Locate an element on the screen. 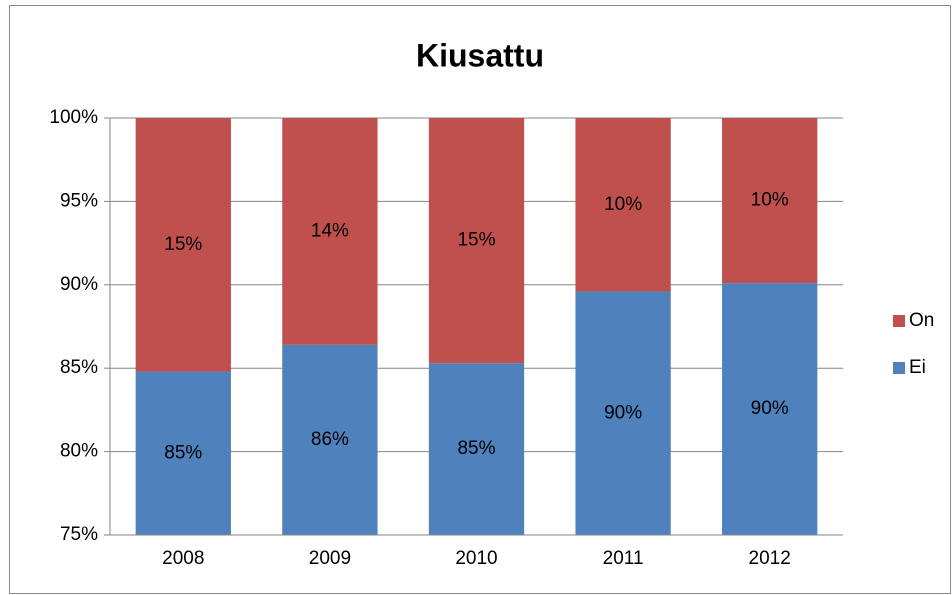 The image size is (952, 595). x-tick-label: 2009 is located at coordinates (330, 558).